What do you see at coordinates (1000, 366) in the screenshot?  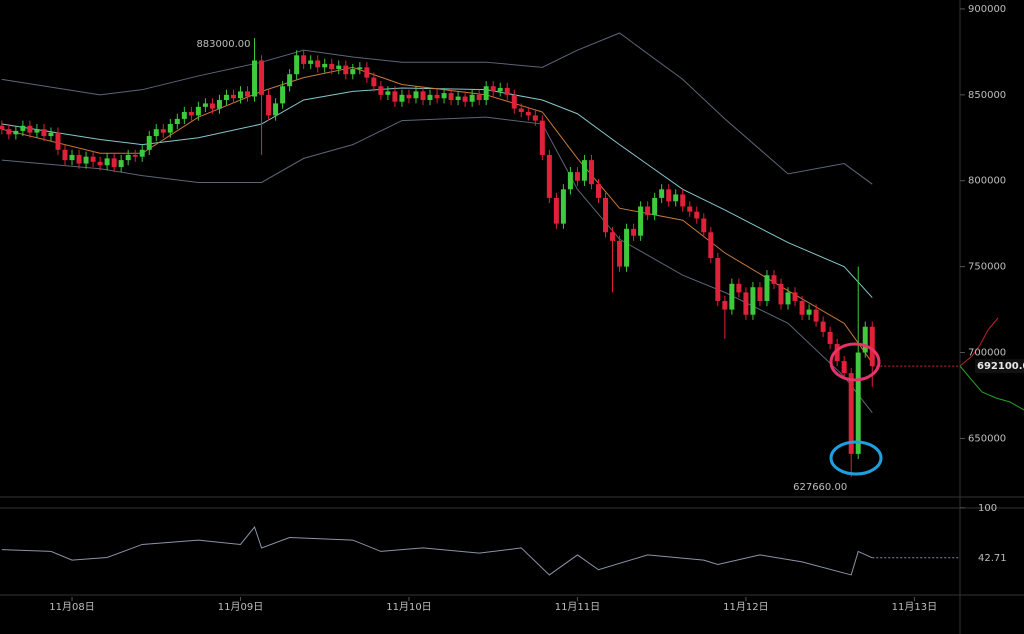 I see `last-price-label: 692100.0` at bounding box center [1000, 366].